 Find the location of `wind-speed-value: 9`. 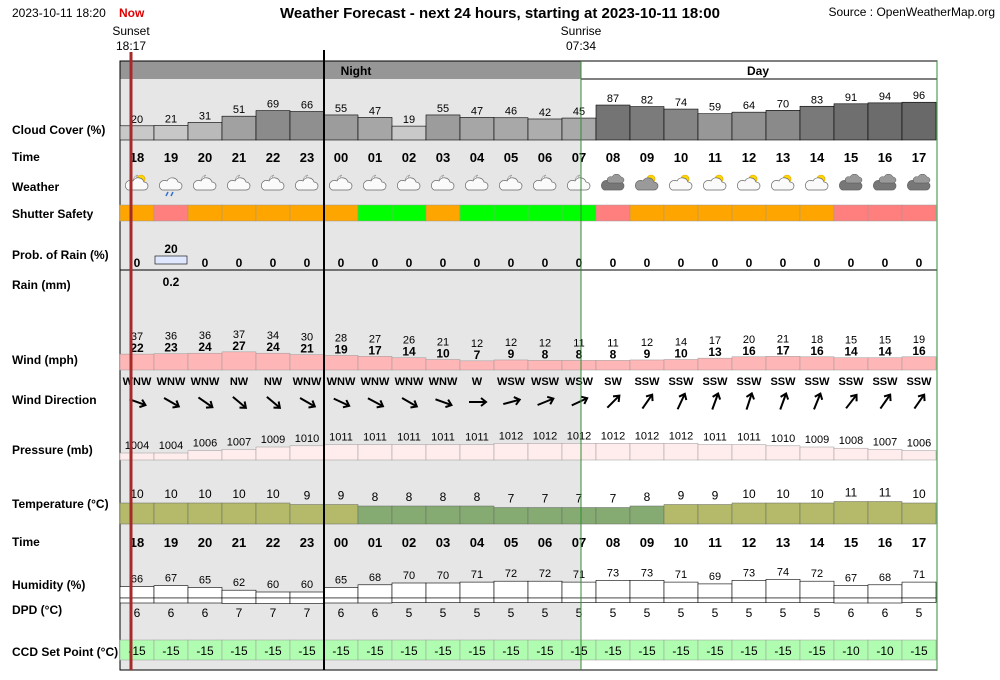

wind-speed-value: 9 is located at coordinates (511, 354).